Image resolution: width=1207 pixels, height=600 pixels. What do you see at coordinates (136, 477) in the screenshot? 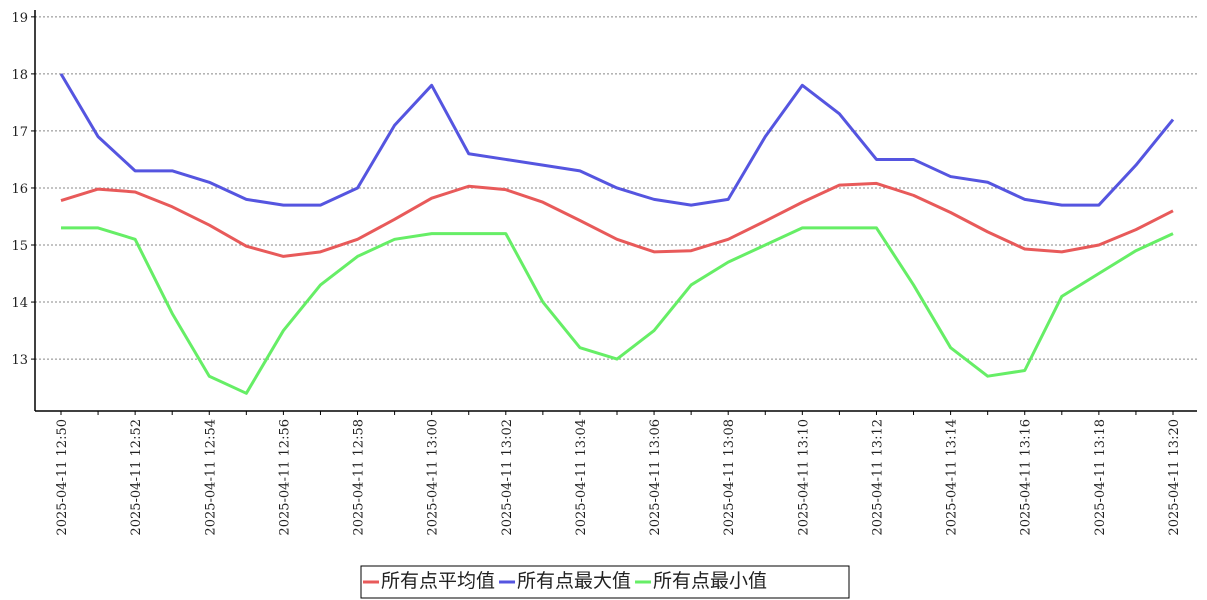
I see `x-tick-label: 2025-04-11 12:52` at bounding box center [136, 477].